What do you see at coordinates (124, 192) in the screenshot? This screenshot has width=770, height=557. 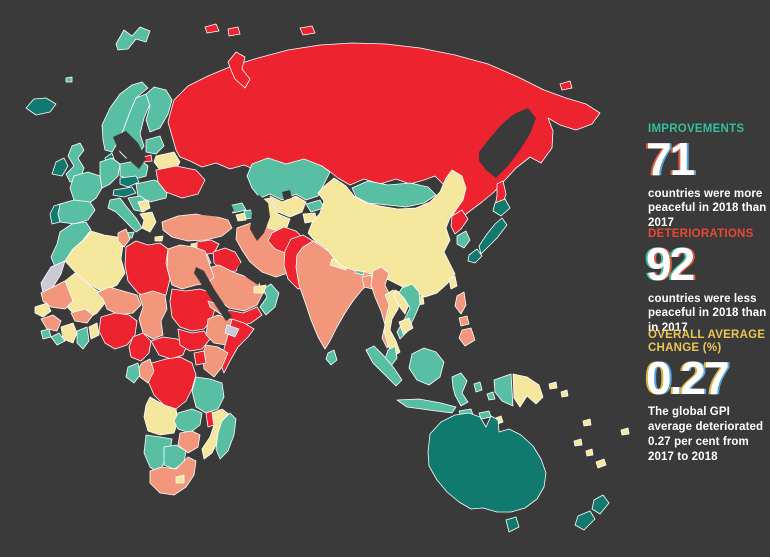 I see `region-austria` at bounding box center [124, 192].